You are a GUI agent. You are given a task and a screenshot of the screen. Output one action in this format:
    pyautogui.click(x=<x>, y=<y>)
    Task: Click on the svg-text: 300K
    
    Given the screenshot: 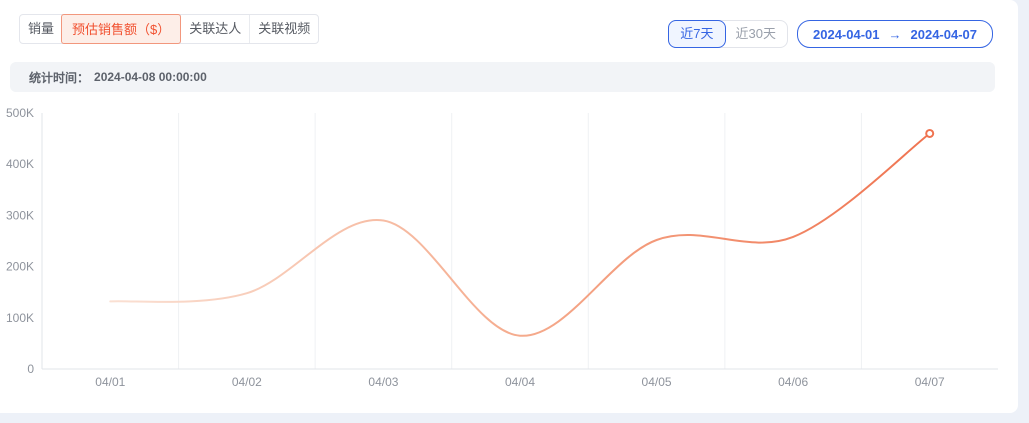 What is the action you would take?
    pyautogui.click(x=20, y=215)
    